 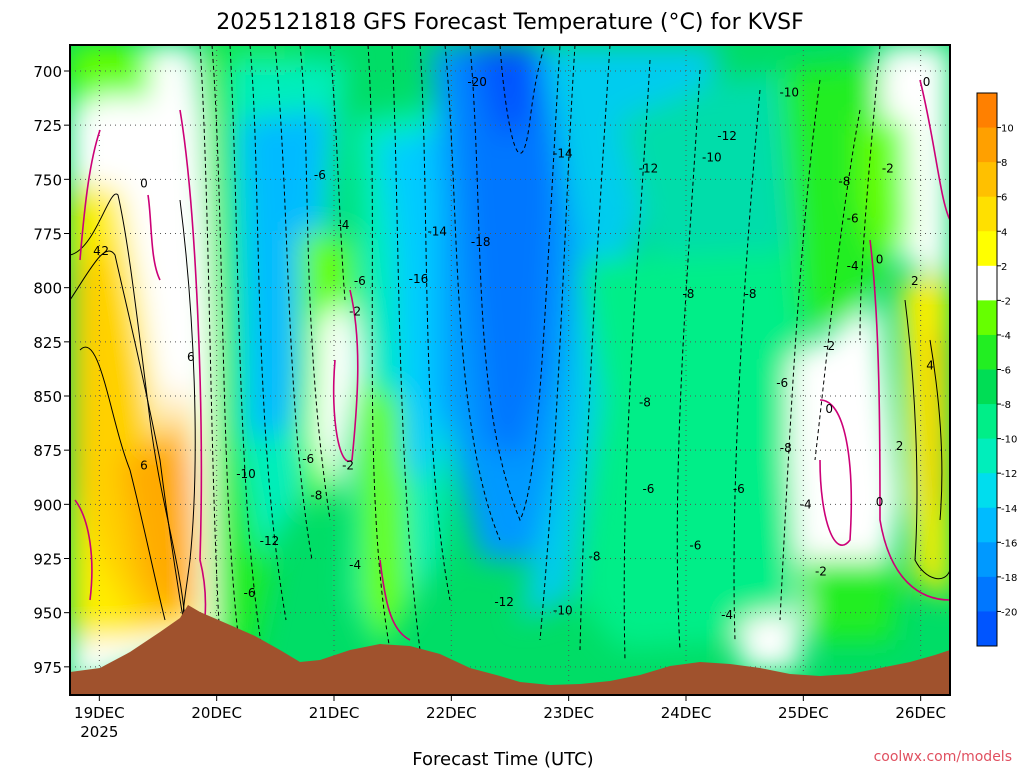 I want to click on y-tick-label: 700, so click(x=47, y=72).